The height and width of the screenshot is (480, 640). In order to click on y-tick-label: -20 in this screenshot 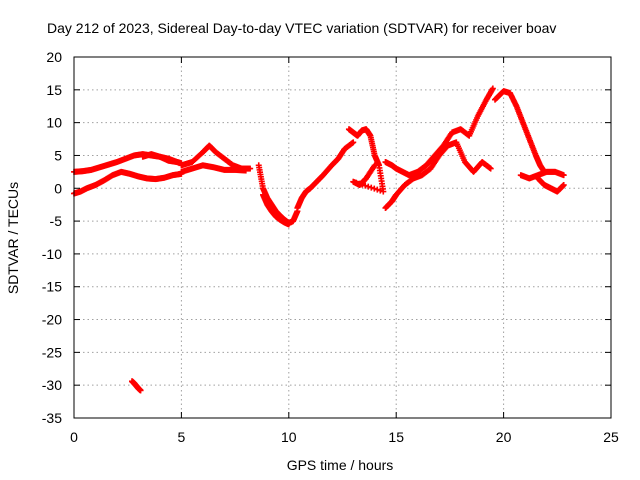, I will do `click(52, 320)`.